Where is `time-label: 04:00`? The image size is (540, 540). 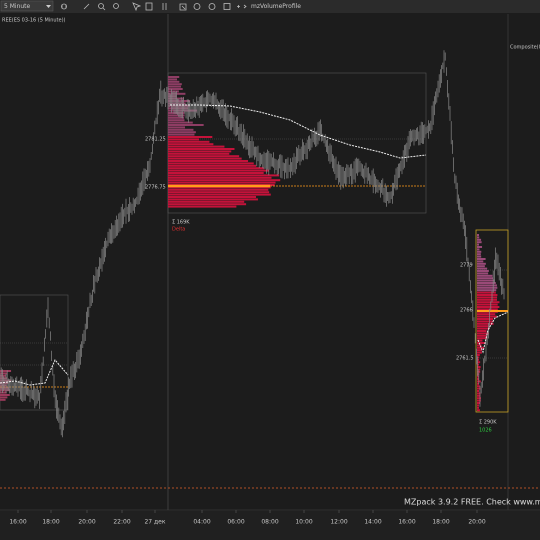
time-label: 04:00 is located at coordinates (201, 522).